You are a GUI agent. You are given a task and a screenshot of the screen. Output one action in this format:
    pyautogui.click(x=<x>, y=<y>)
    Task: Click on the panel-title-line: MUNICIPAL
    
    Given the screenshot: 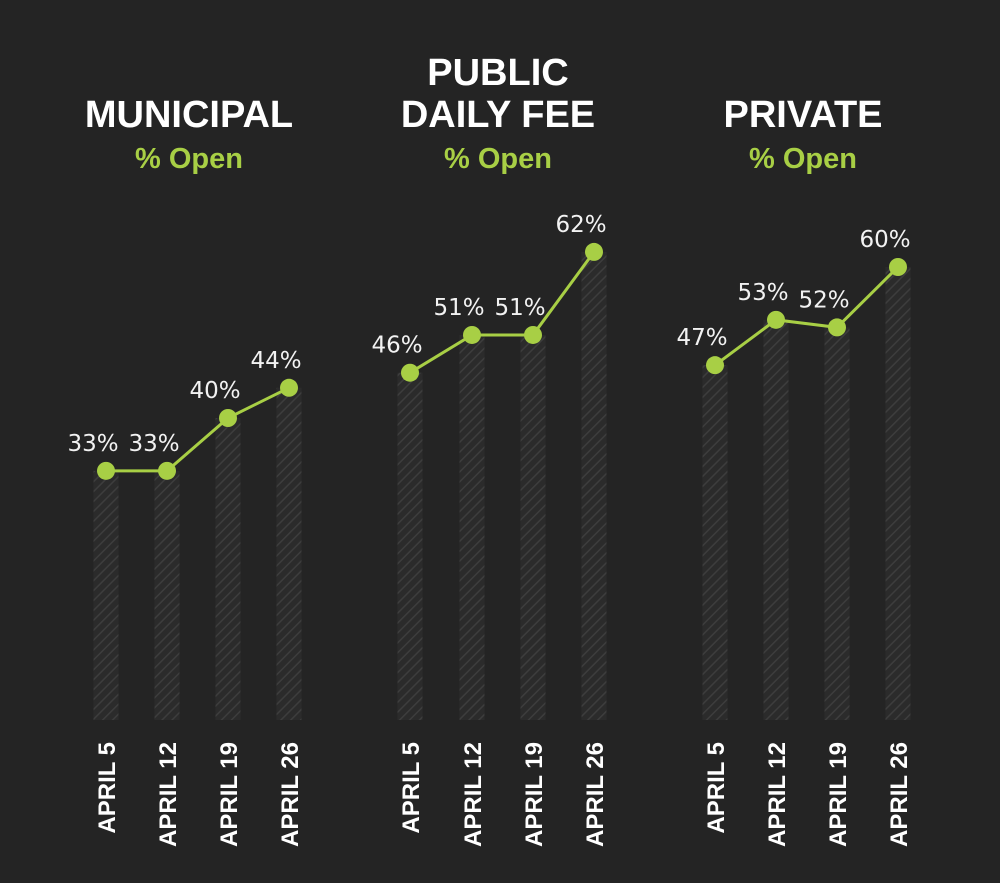 What is the action you would take?
    pyautogui.click(x=189, y=115)
    